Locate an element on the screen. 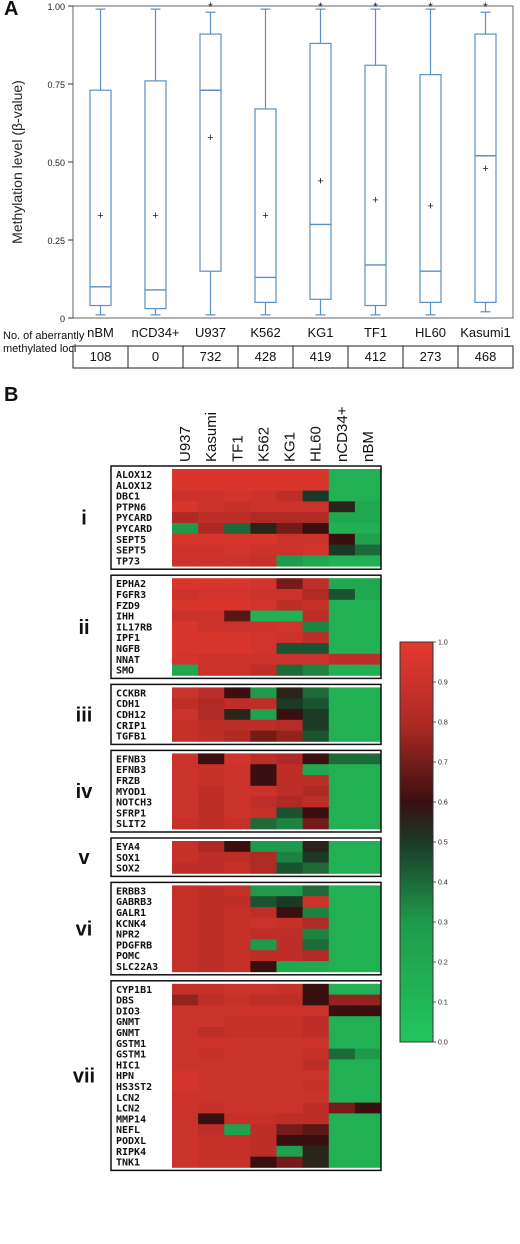 This screenshot has width=520, height=1244. gene-label: DBC1 is located at coordinates (128, 497).